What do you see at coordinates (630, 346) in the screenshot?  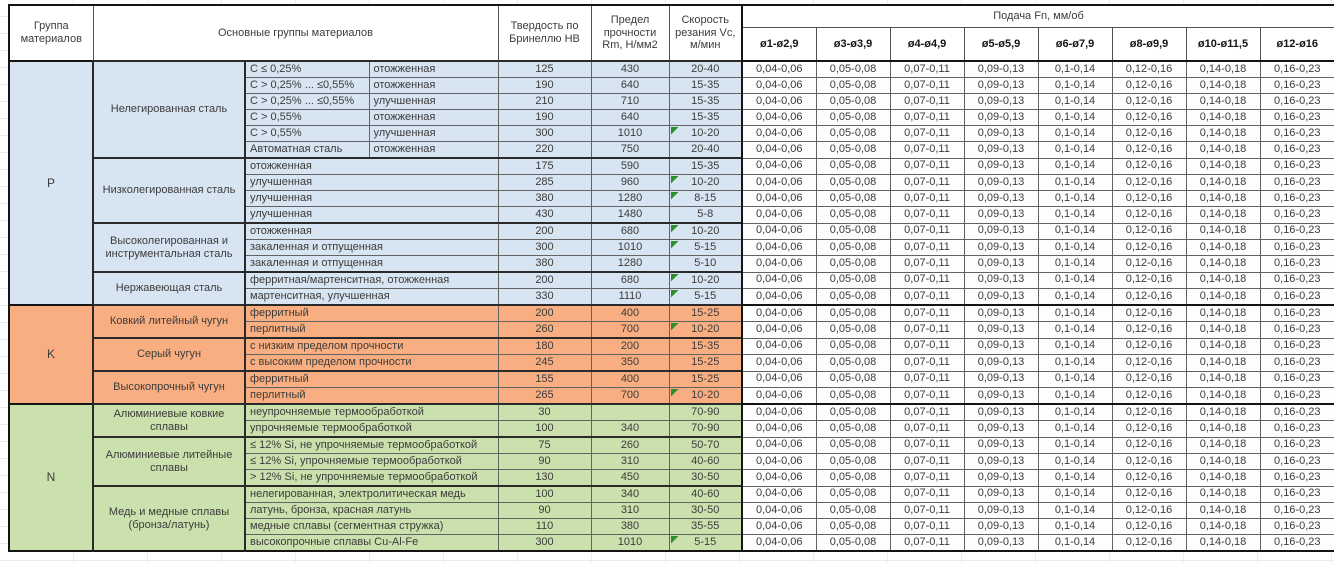 I see `strength-value-cell: 200` at bounding box center [630, 346].